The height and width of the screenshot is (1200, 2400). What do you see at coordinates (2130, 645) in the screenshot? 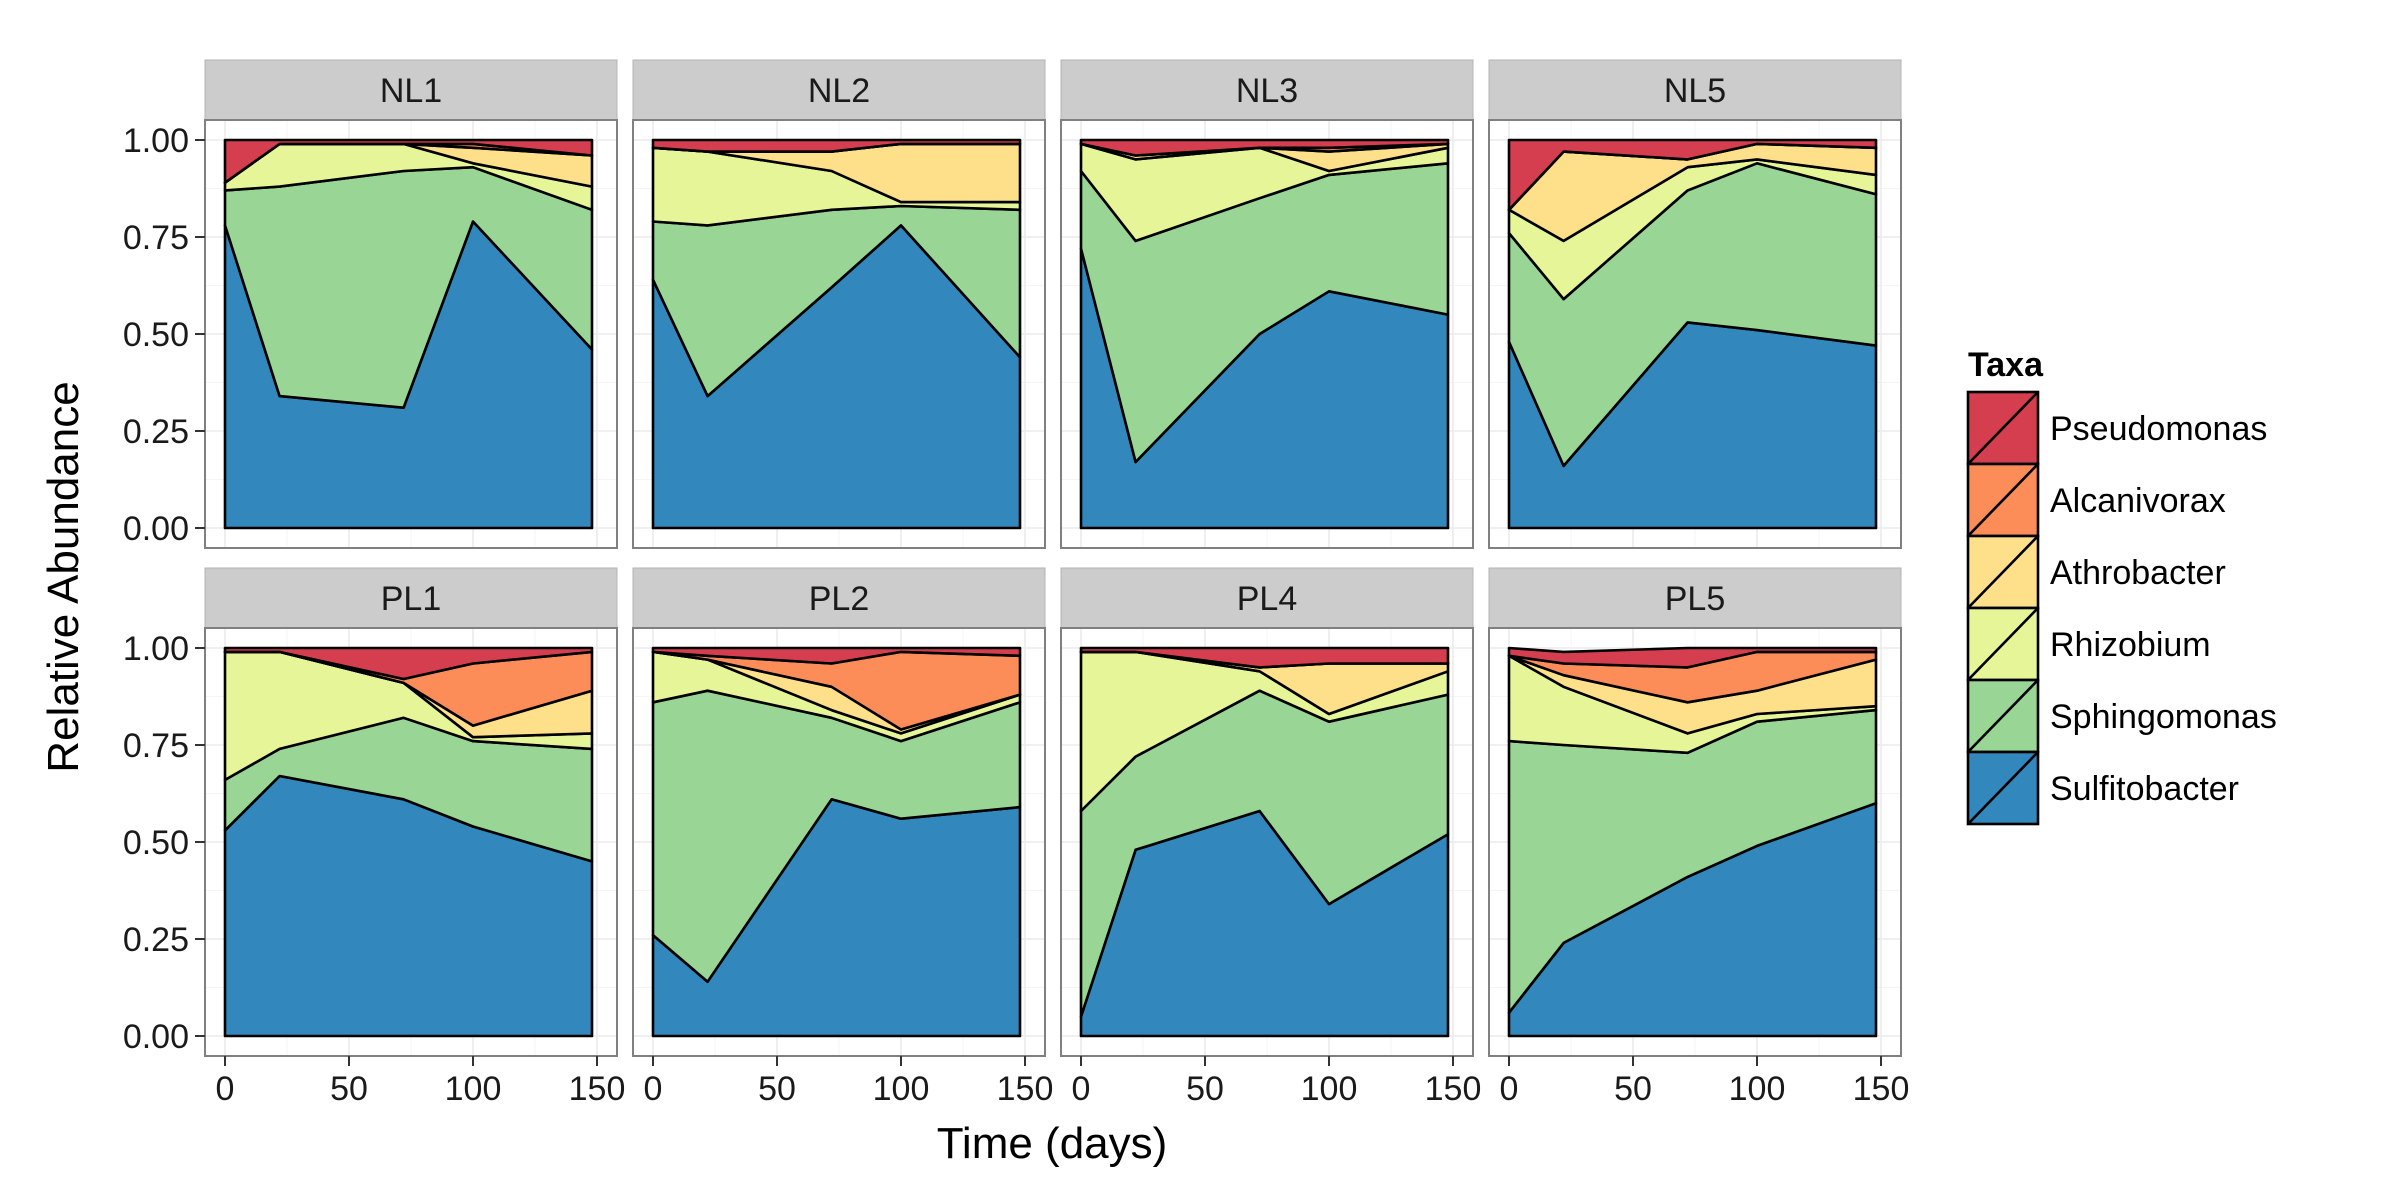
I see `legend-label: Rhizobium` at bounding box center [2130, 645].